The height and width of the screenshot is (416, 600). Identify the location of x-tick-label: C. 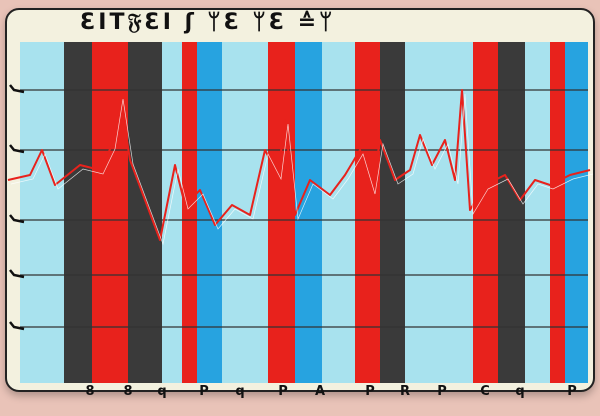
(485, 391).